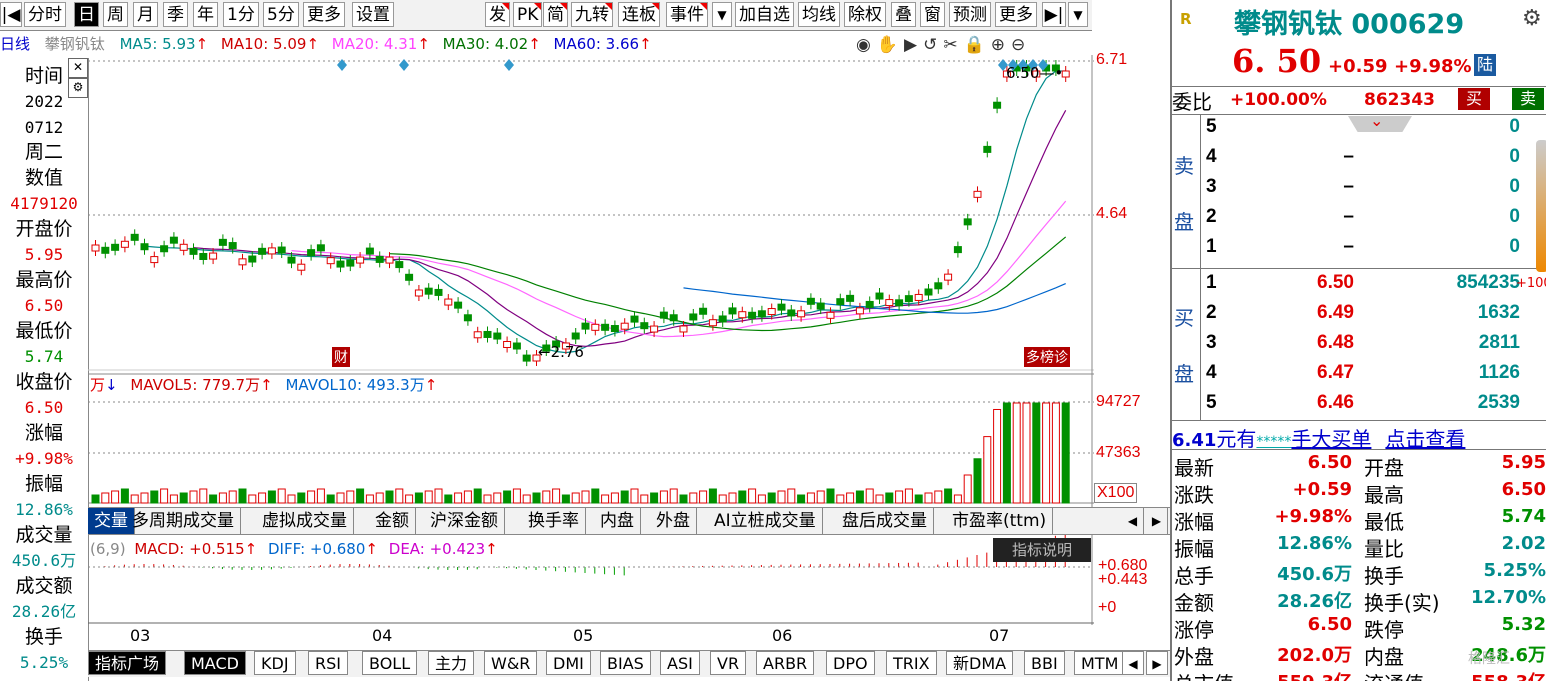 This screenshot has width=1546, height=681. What do you see at coordinates (1374, 221) in the screenshot?
I see `ask-row: 2 – 0` at bounding box center [1374, 221].